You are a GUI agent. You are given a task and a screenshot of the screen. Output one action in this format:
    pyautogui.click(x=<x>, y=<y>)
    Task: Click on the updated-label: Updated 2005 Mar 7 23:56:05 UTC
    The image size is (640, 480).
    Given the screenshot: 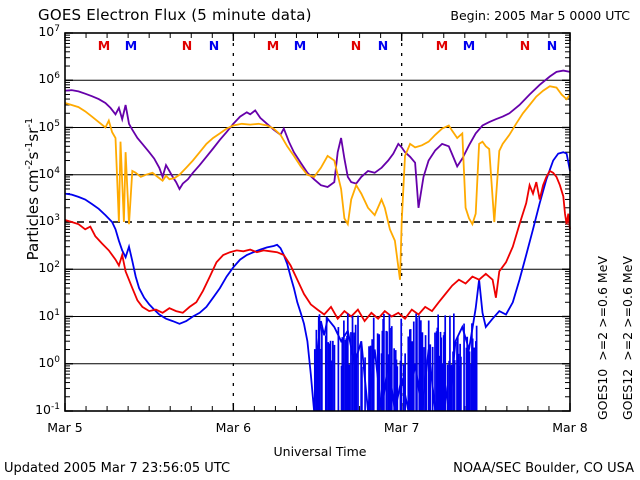 What is the action you would take?
    pyautogui.click(x=117, y=468)
    